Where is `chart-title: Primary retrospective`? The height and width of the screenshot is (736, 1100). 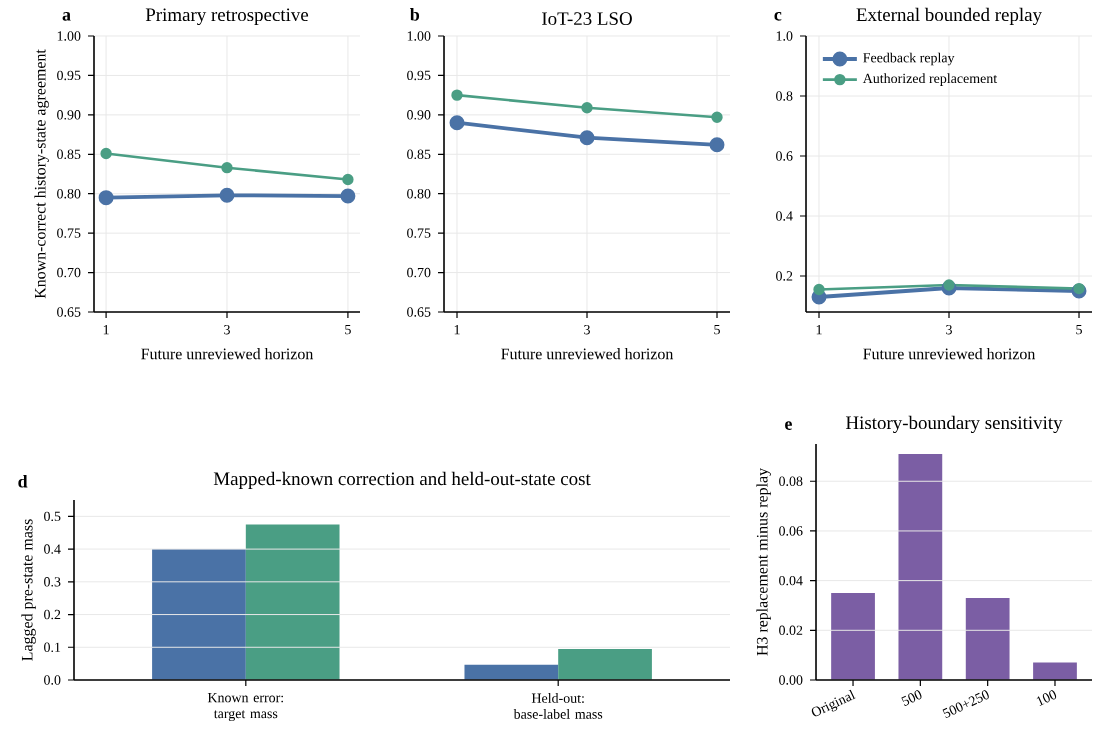
chart-title: Primary retrospective is located at coordinates (227, 17).